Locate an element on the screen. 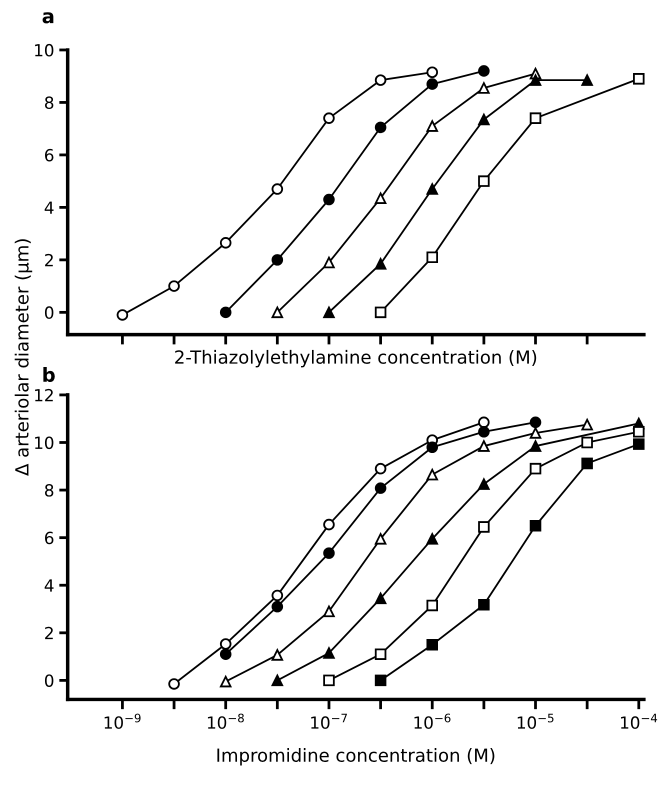 The width and height of the screenshot is (670, 793). y-tick-label: 12 is located at coordinates (44, 395).